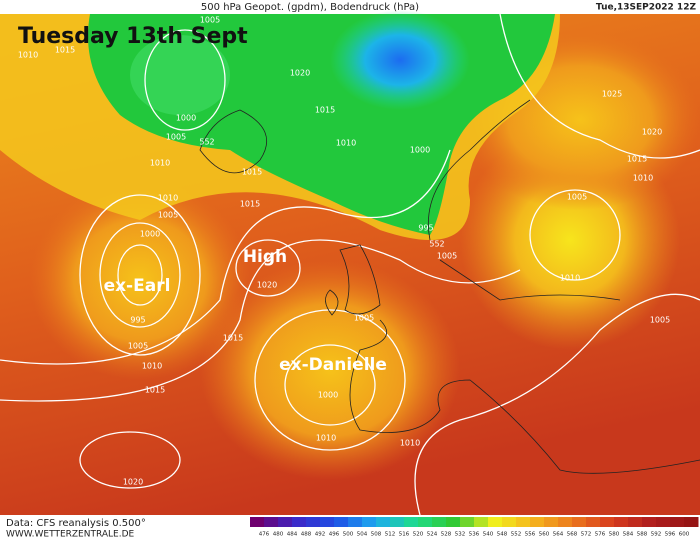 This screenshot has height=544, width=700. Describe the element at coordinates (614, 535) in the screenshot. I see `colorbar-label: 580` at that location.